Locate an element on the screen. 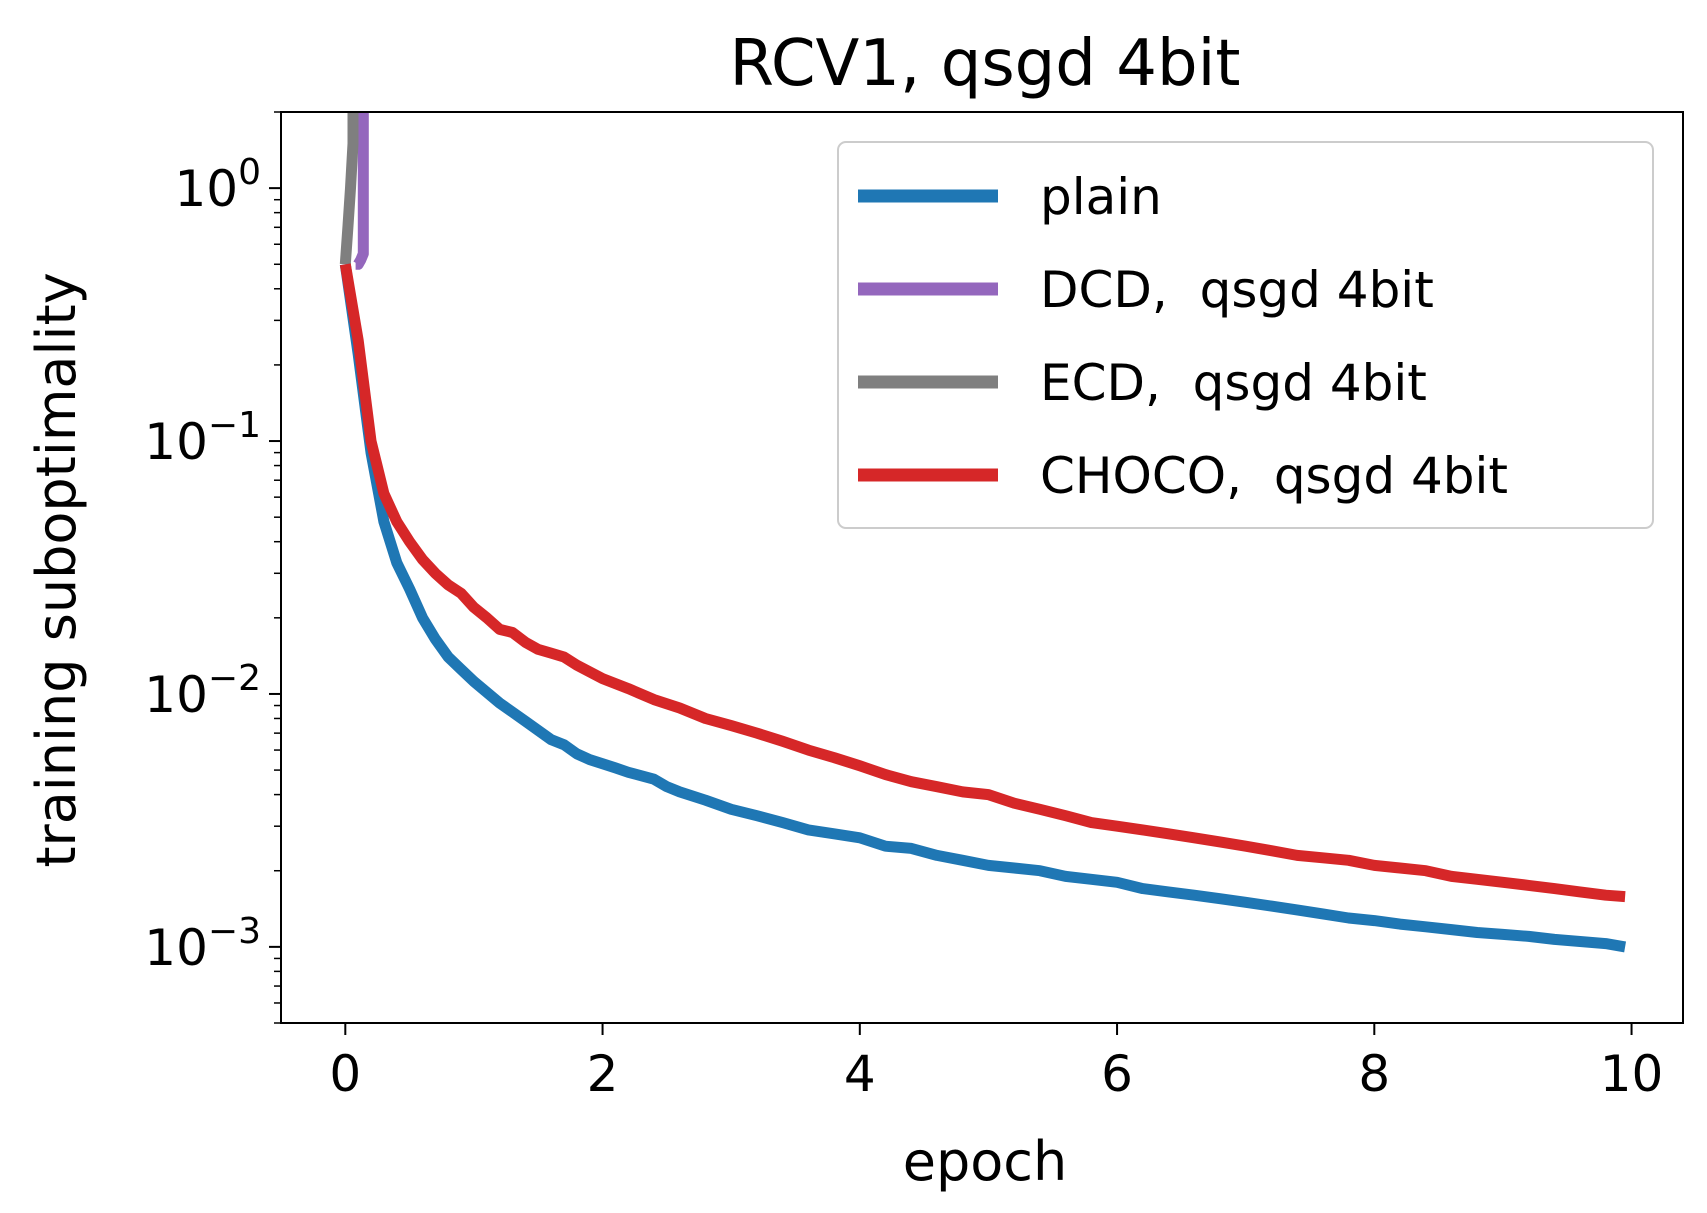 This screenshot has width=1707, height=1213. x-axis-label: epoch is located at coordinates (985, 1161).